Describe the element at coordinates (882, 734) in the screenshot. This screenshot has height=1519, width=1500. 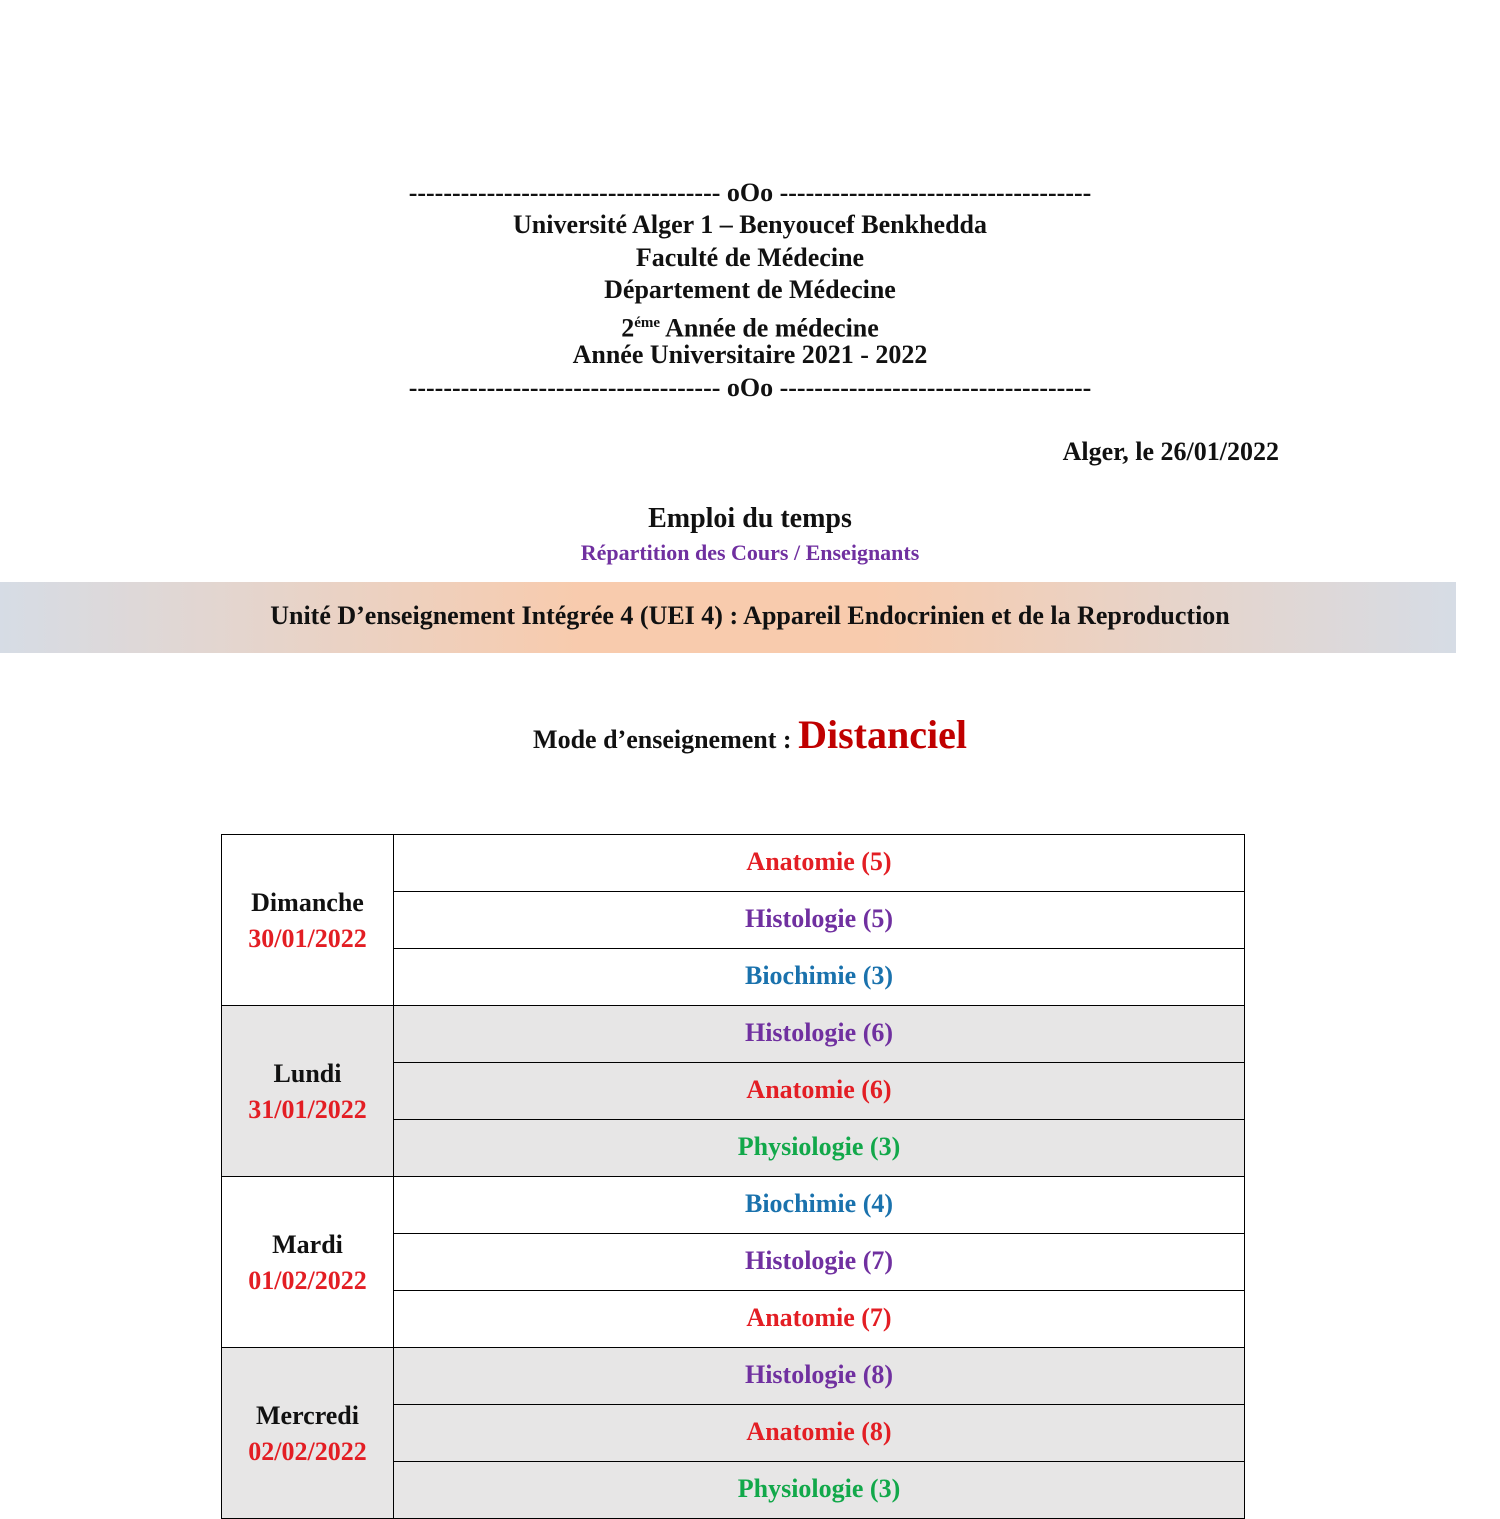
I see `mode-value: Distanciel` at that location.